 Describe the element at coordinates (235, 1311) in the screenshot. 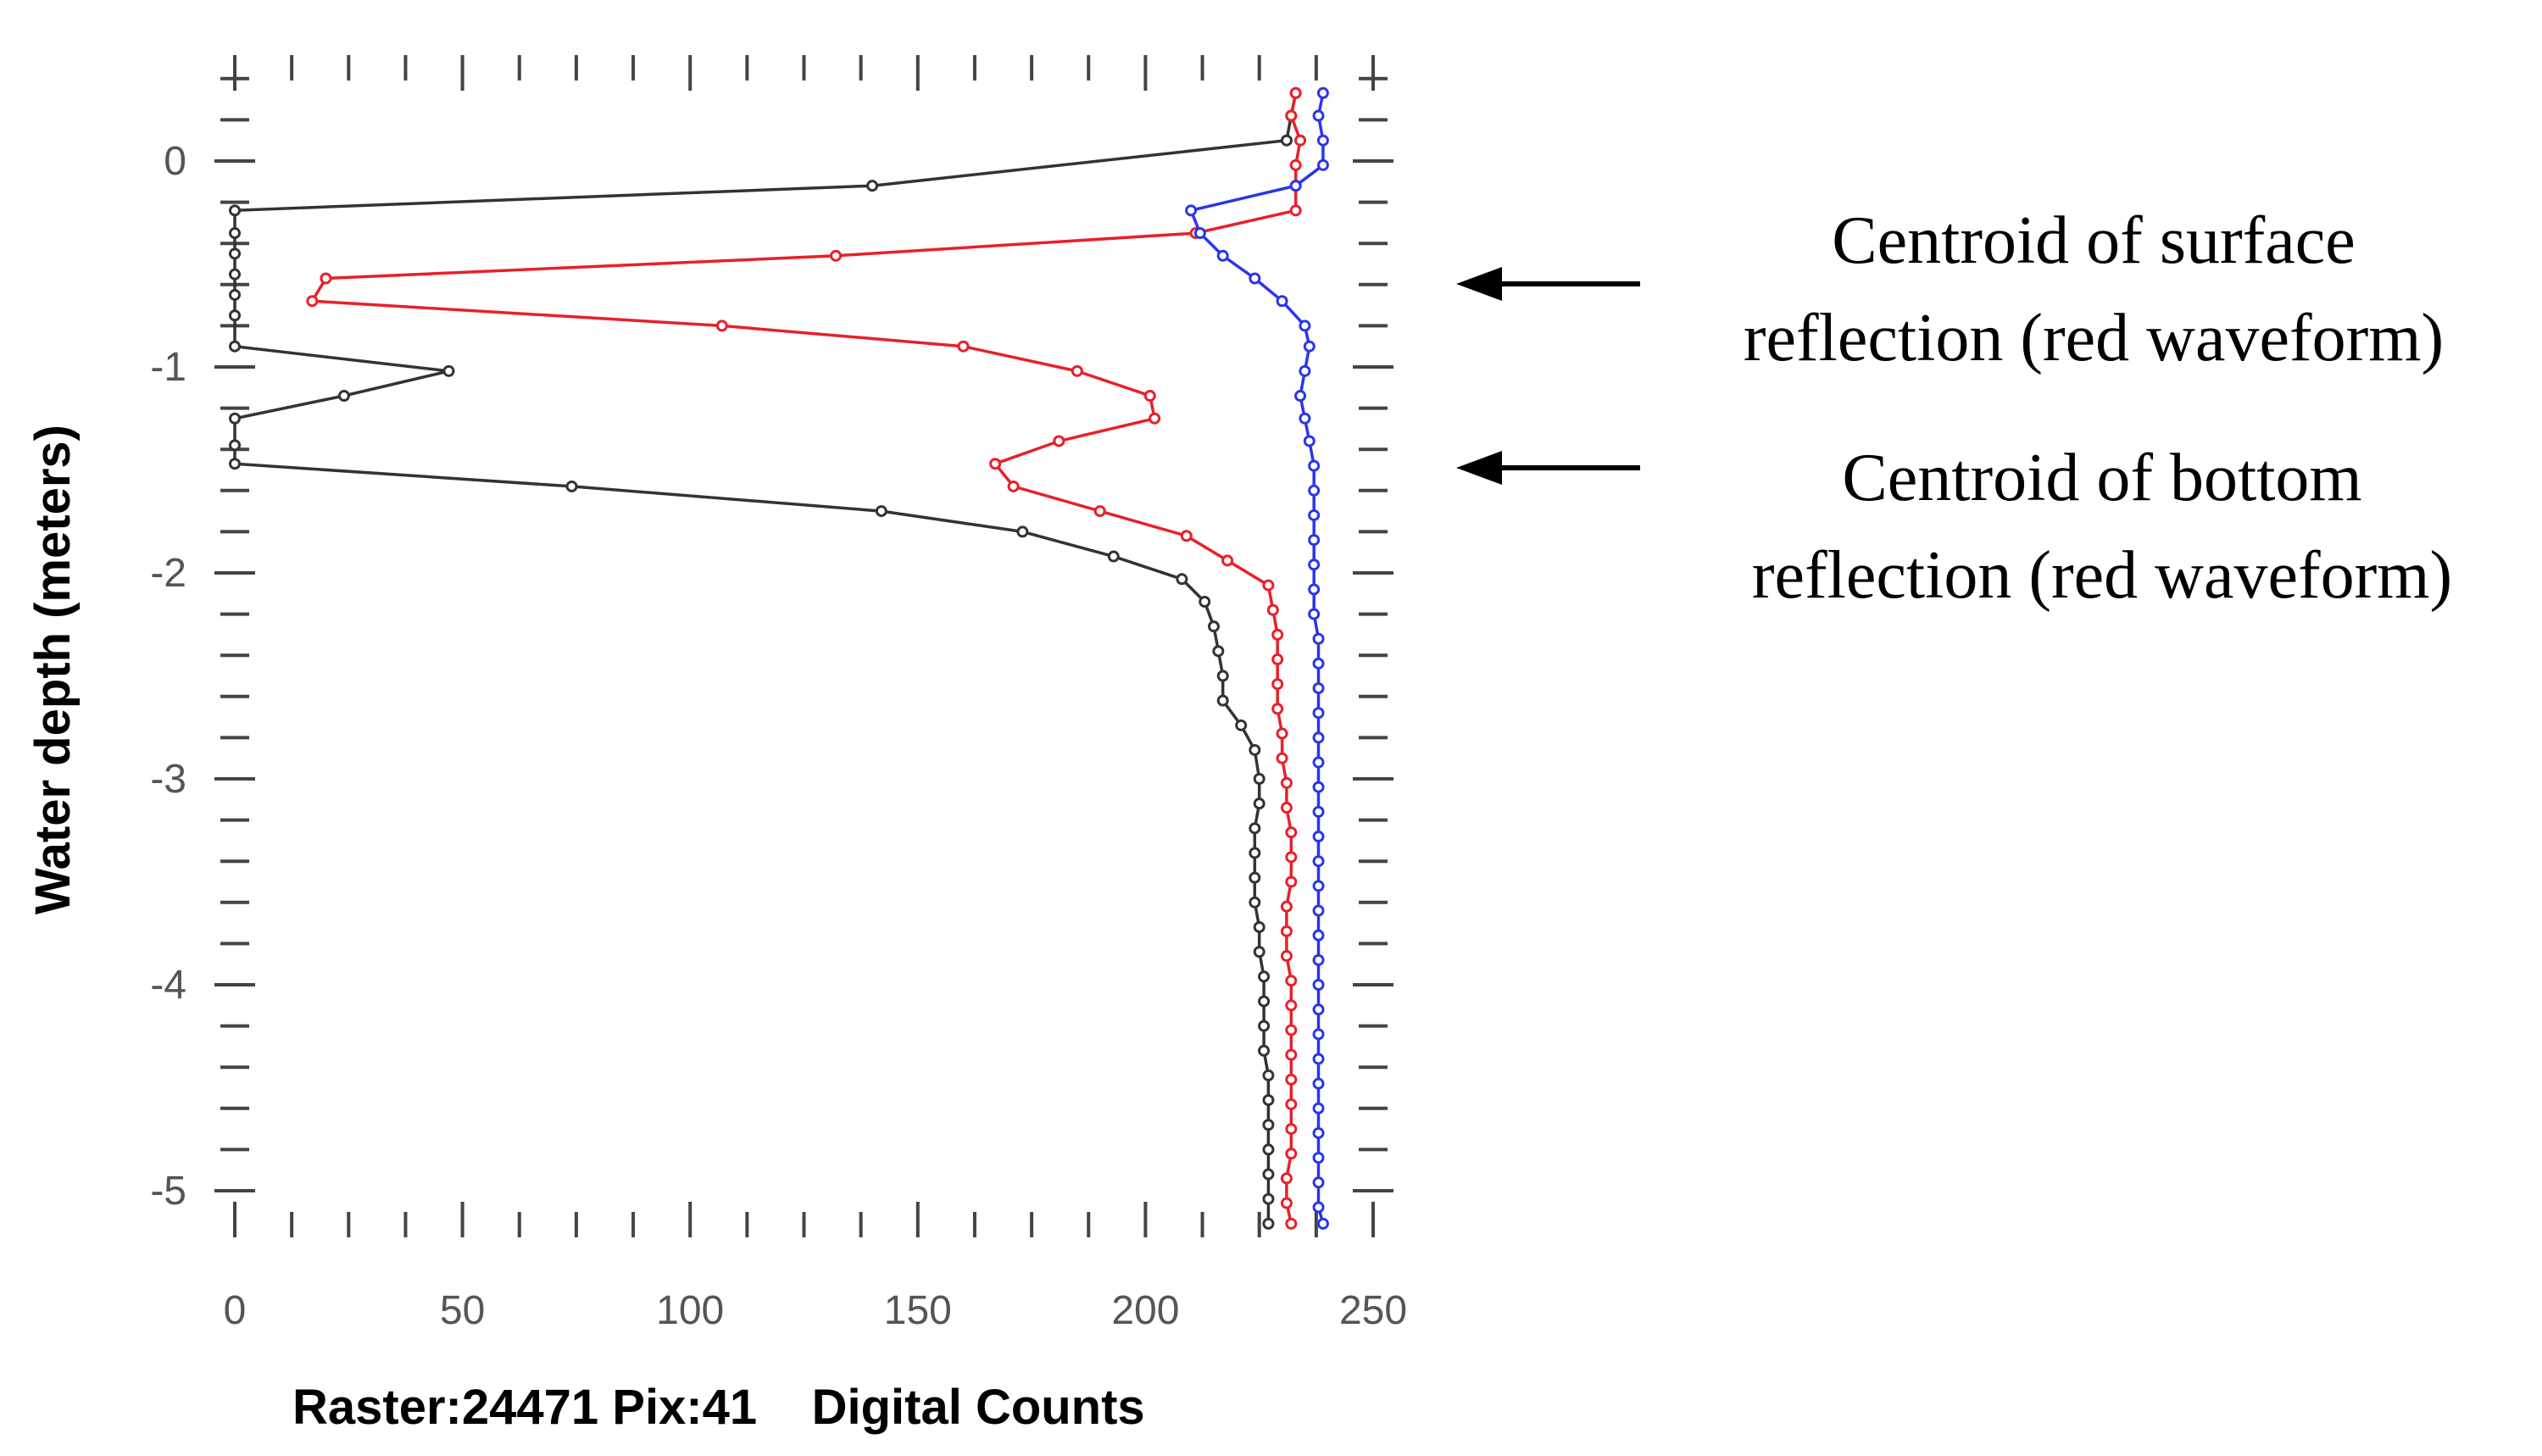

I see `x-tick-label: 0` at that location.